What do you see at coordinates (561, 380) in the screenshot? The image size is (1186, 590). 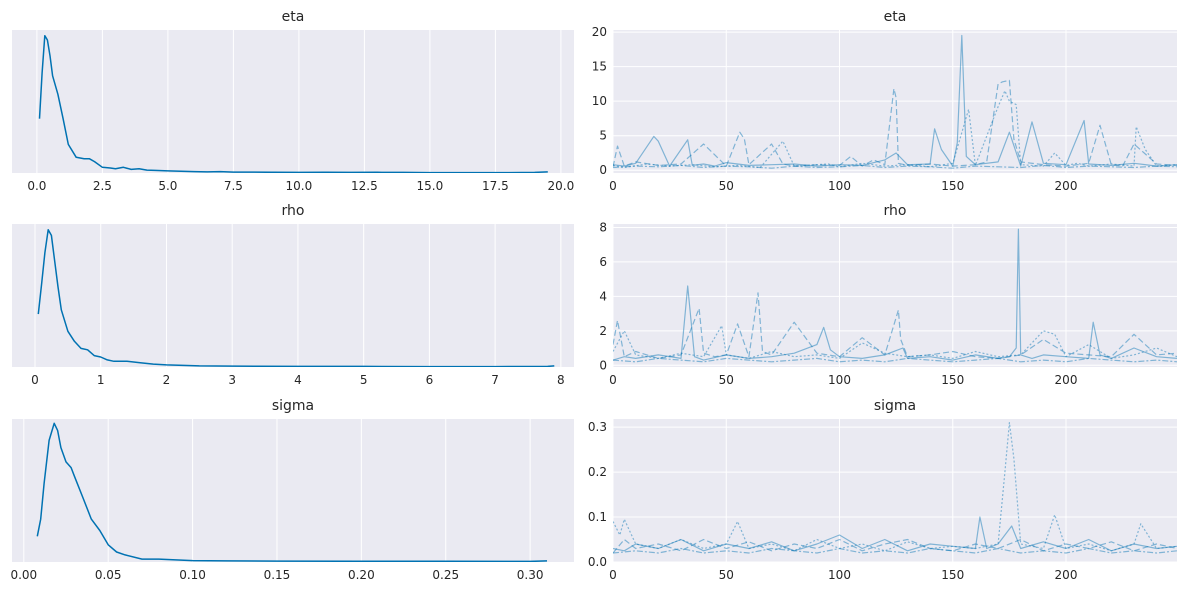 I see `x-tick-label: 8` at bounding box center [561, 380].